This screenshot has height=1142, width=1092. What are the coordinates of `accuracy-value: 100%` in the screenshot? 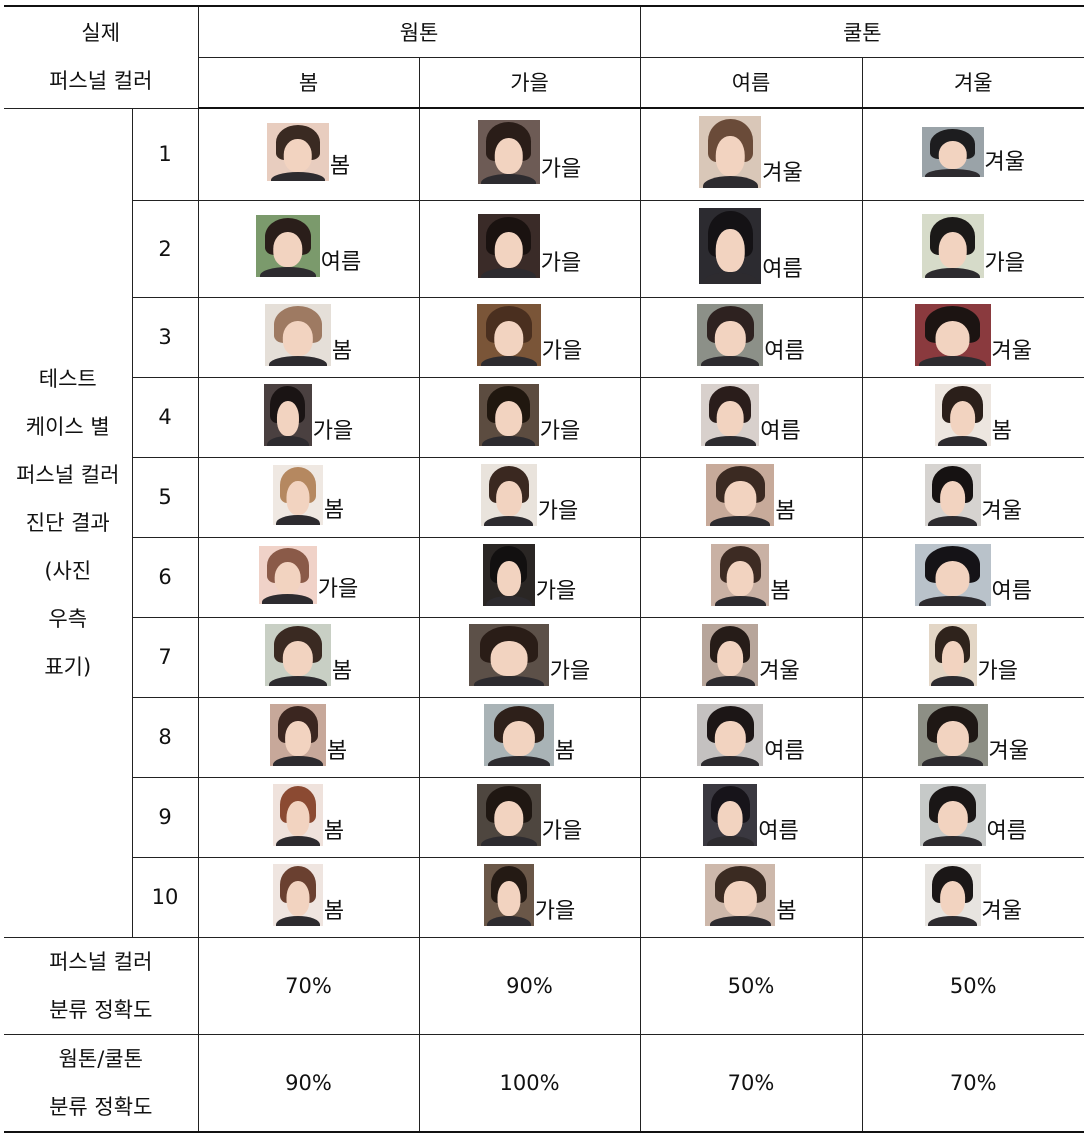 It's located at (529, 1083).